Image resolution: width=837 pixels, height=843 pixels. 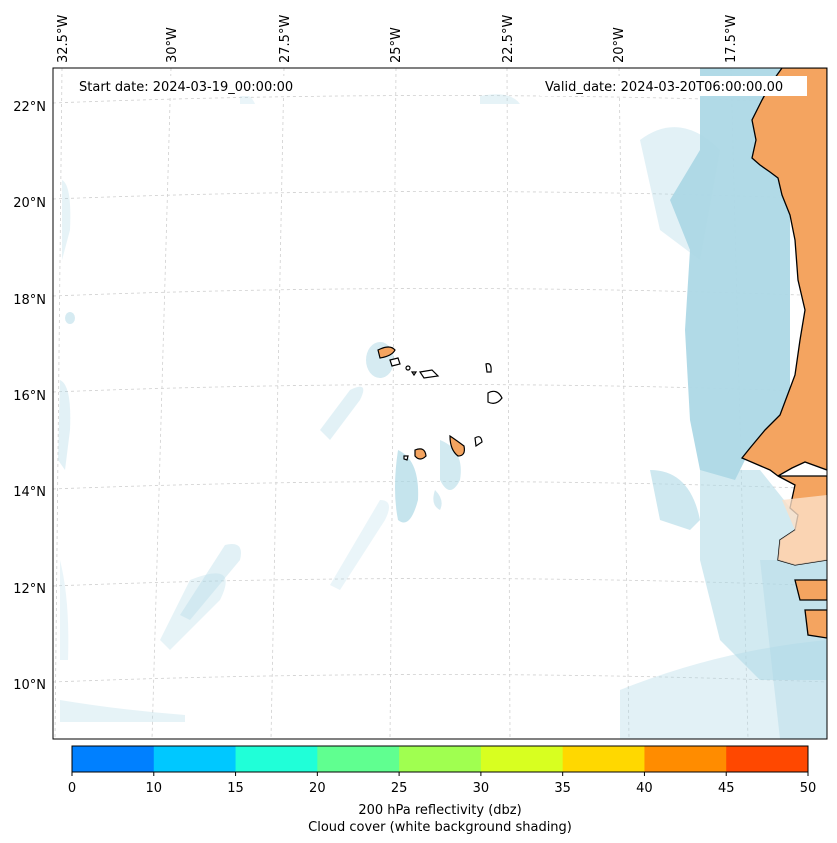 What do you see at coordinates (644, 788) in the screenshot?
I see `colorbar-tick-label: 40` at bounding box center [644, 788].